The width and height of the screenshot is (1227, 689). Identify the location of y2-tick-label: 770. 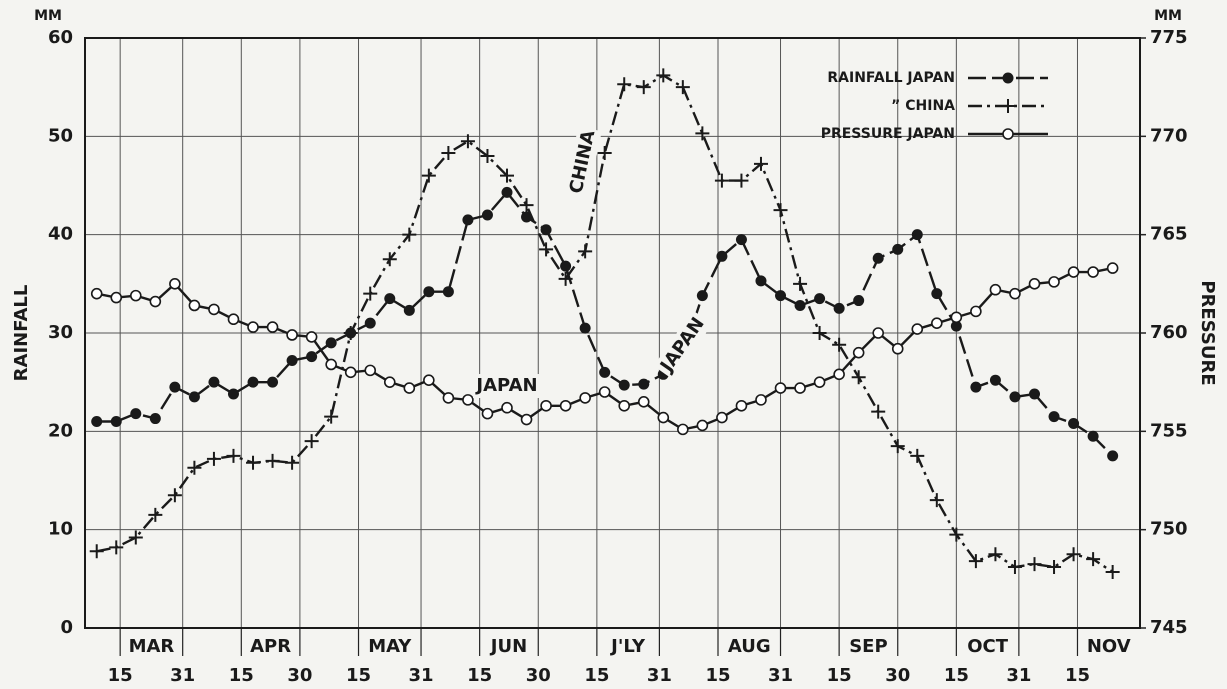
(1169, 135).